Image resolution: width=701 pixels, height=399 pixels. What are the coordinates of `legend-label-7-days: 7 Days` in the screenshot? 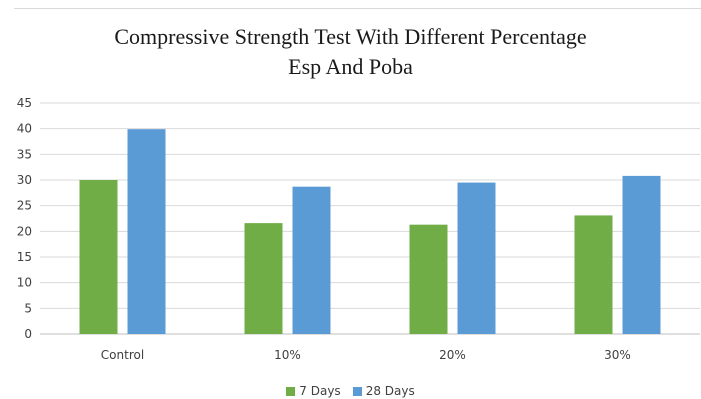 It's located at (320, 391).